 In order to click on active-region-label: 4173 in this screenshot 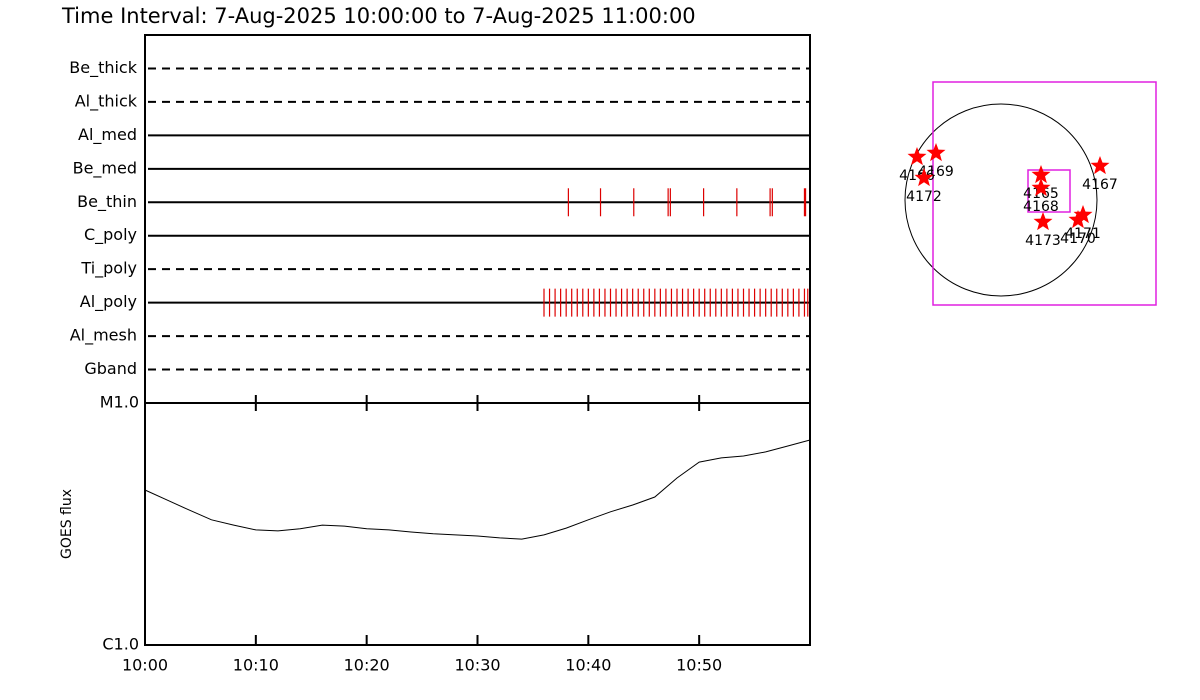, I will do `click(1043, 241)`.